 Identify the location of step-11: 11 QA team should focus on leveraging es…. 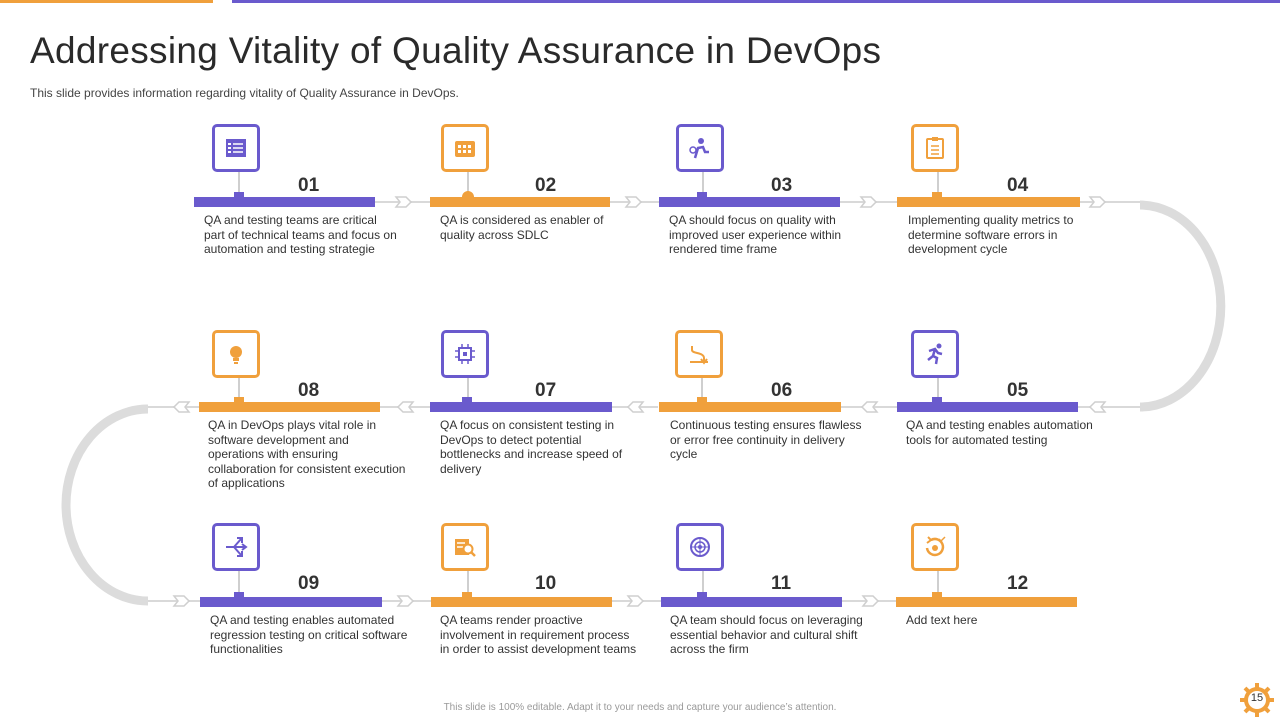
(766, 603).